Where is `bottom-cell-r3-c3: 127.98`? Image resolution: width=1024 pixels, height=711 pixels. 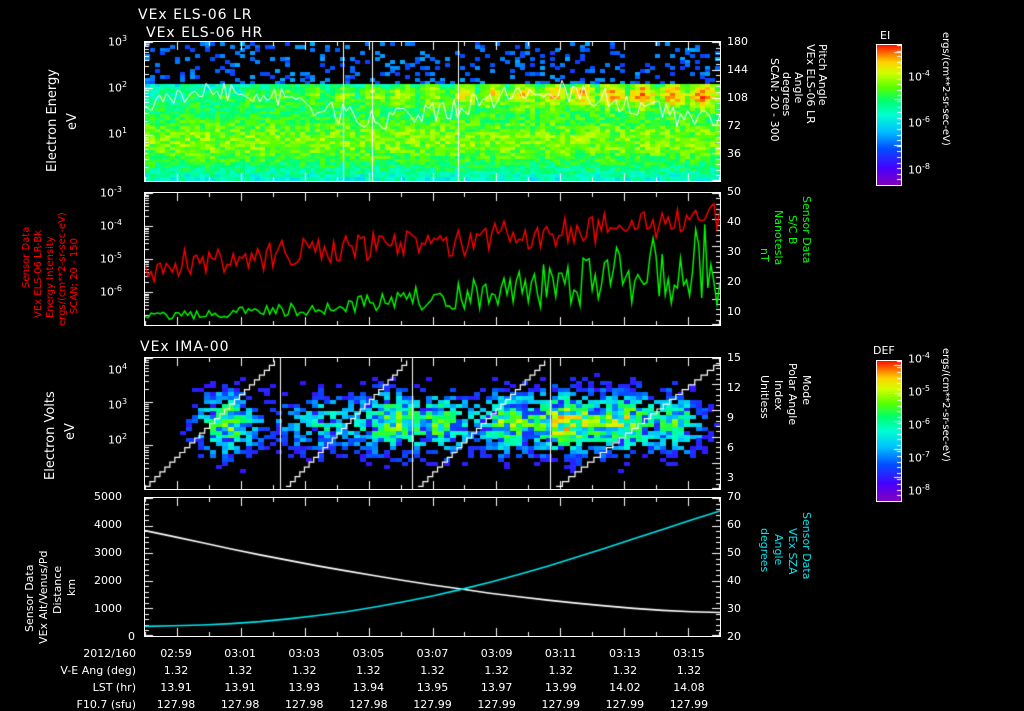 bottom-cell-r3-c3: 127.98 is located at coordinates (368, 704).